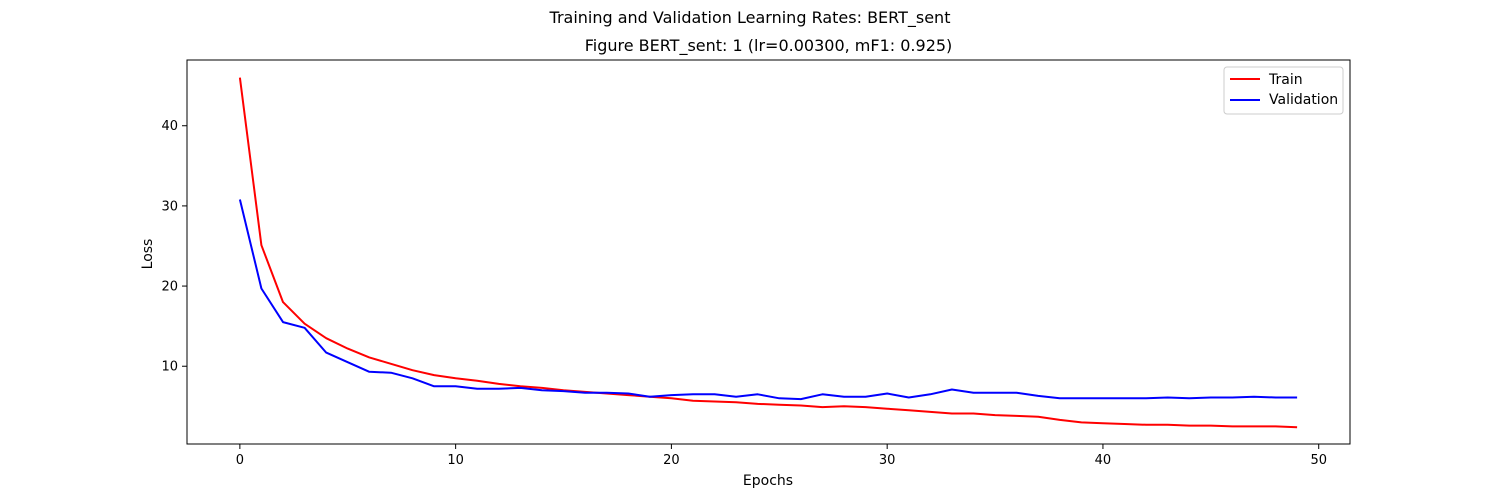 This screenshot has height=500, width=1500. What do you see at coordinates (169, 367) in the screenshot?
I see `y-tick-label: 10` at bounding box center [169, 367].